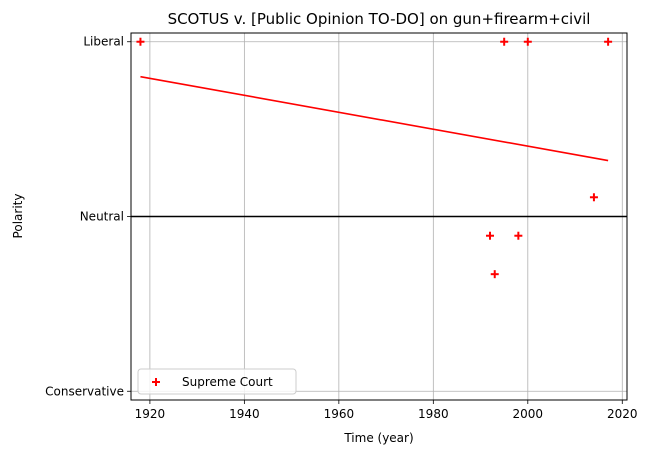 The width and height of the screenshot is (649, 455). What do you see at coordinates (18, 216) in the screenshot?
I see `y-axis-label: Polarity` at bounding box center [18, 216].